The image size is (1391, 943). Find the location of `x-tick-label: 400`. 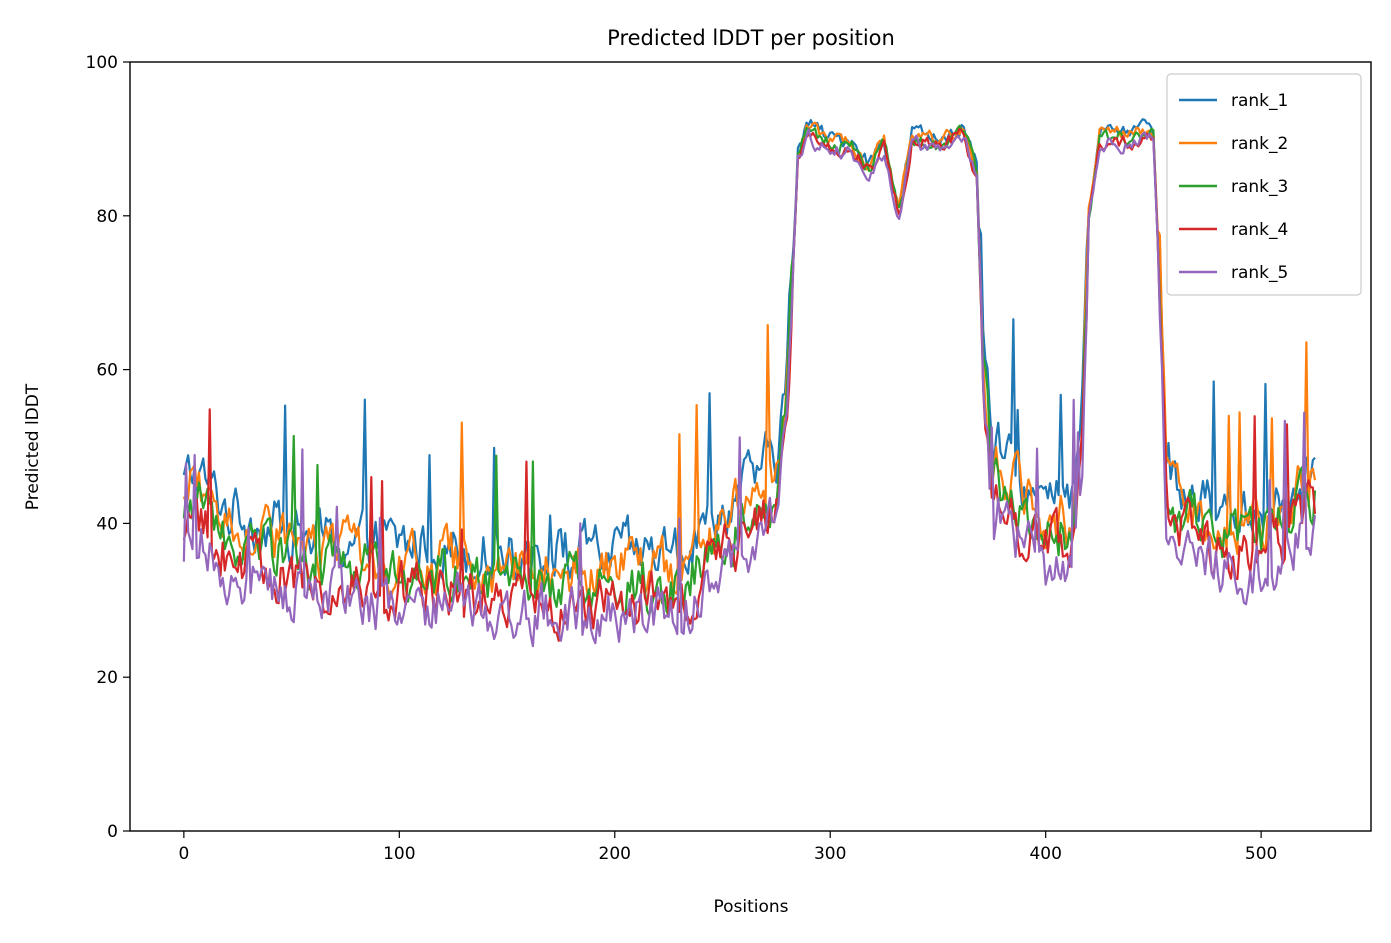

x-tick-label: 400 is located at coordinates (1045, 854).